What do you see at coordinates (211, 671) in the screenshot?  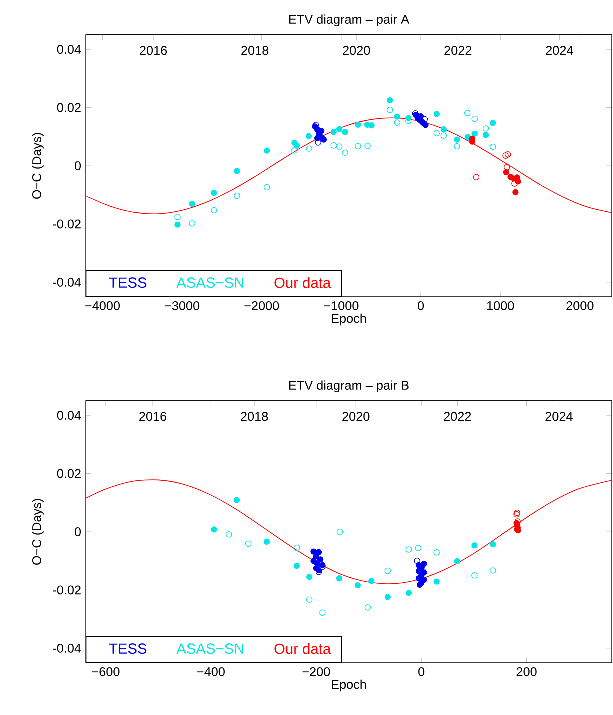 I see `x-tick-label: −400` at bounding box center [211, 671].